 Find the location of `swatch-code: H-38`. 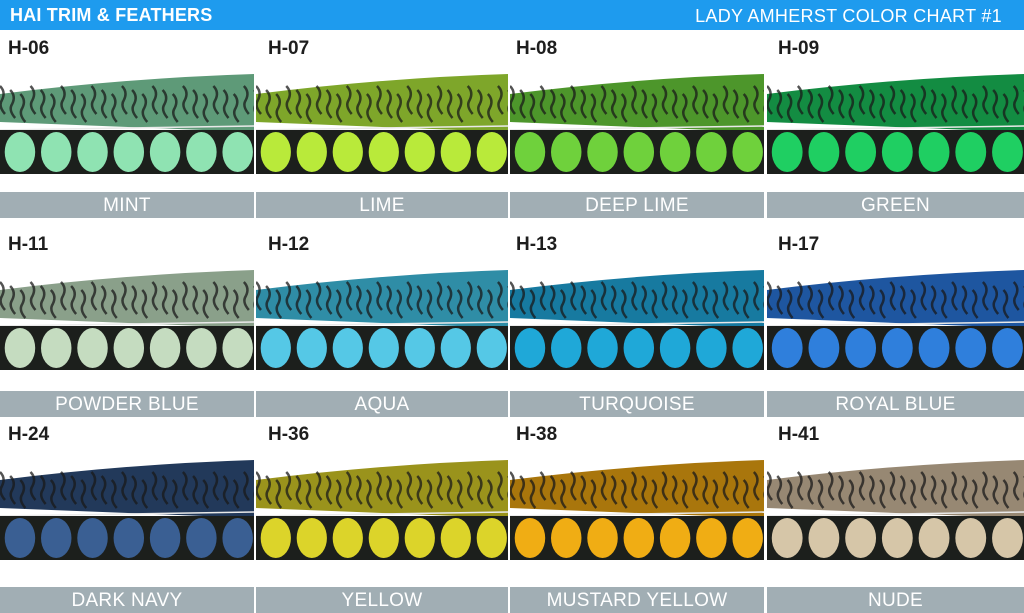

swatch-code: H-38 is located at coordinates (537, 434).